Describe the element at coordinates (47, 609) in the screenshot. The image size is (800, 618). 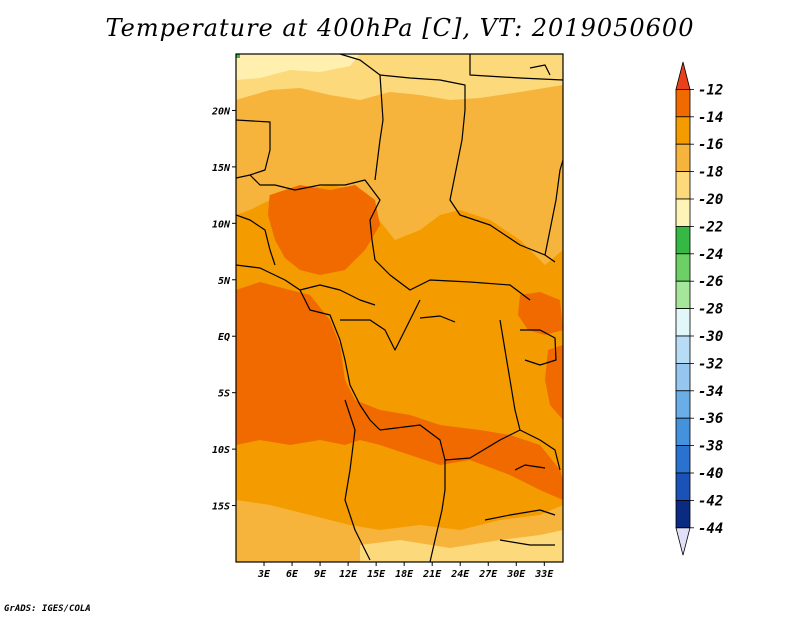
I see `grads-credit: GrADS: IGES/COLA` at that location.